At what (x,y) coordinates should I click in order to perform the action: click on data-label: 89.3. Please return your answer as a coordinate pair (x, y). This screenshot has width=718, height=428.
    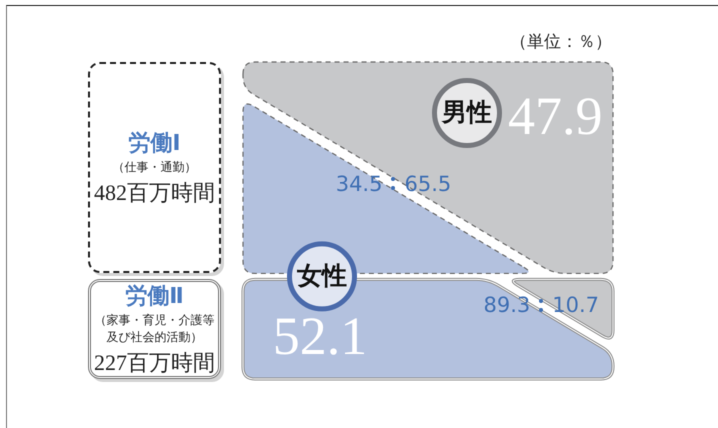
    Looking at the image, I should click on (506, 305).